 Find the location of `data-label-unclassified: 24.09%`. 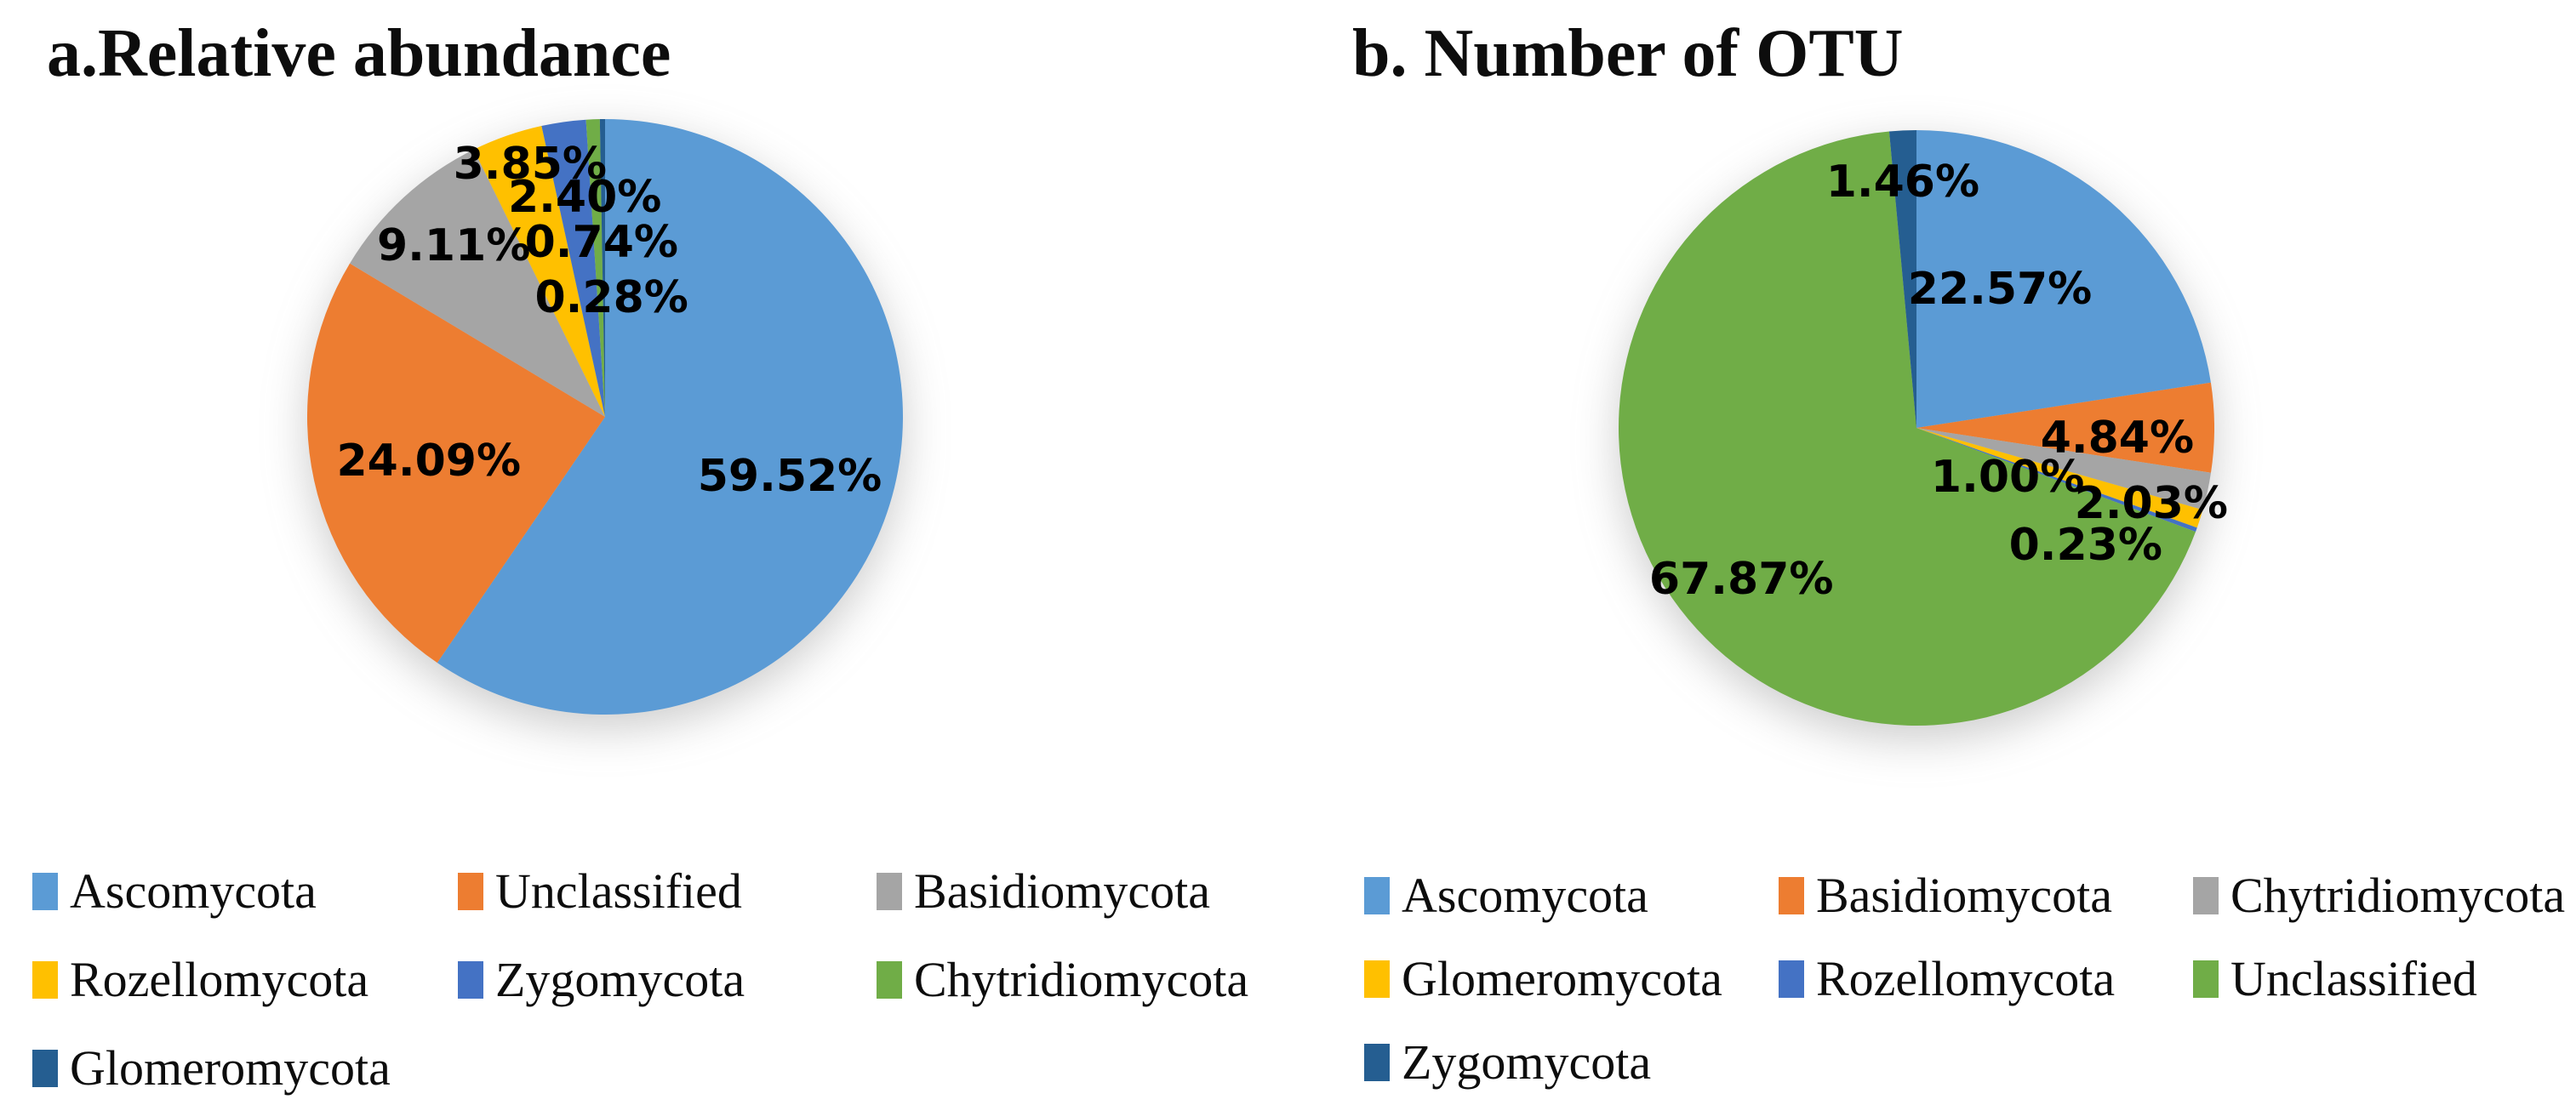

data-label-unclassified: 24.09% is located at coordinates (429, 461).